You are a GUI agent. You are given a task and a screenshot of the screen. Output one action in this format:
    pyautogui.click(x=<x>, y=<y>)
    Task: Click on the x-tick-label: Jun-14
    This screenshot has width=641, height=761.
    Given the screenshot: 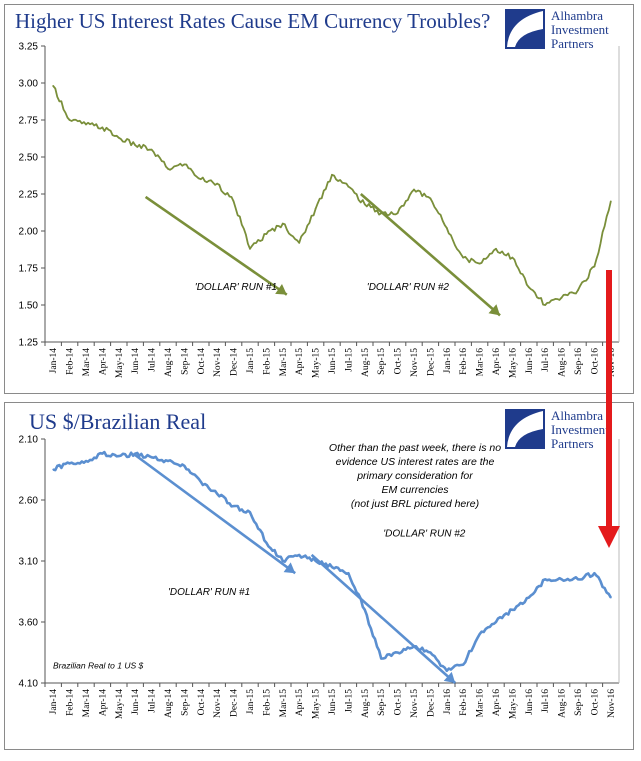 What is the action you would take?
    pyautogui.click(x=136, y=361)
    